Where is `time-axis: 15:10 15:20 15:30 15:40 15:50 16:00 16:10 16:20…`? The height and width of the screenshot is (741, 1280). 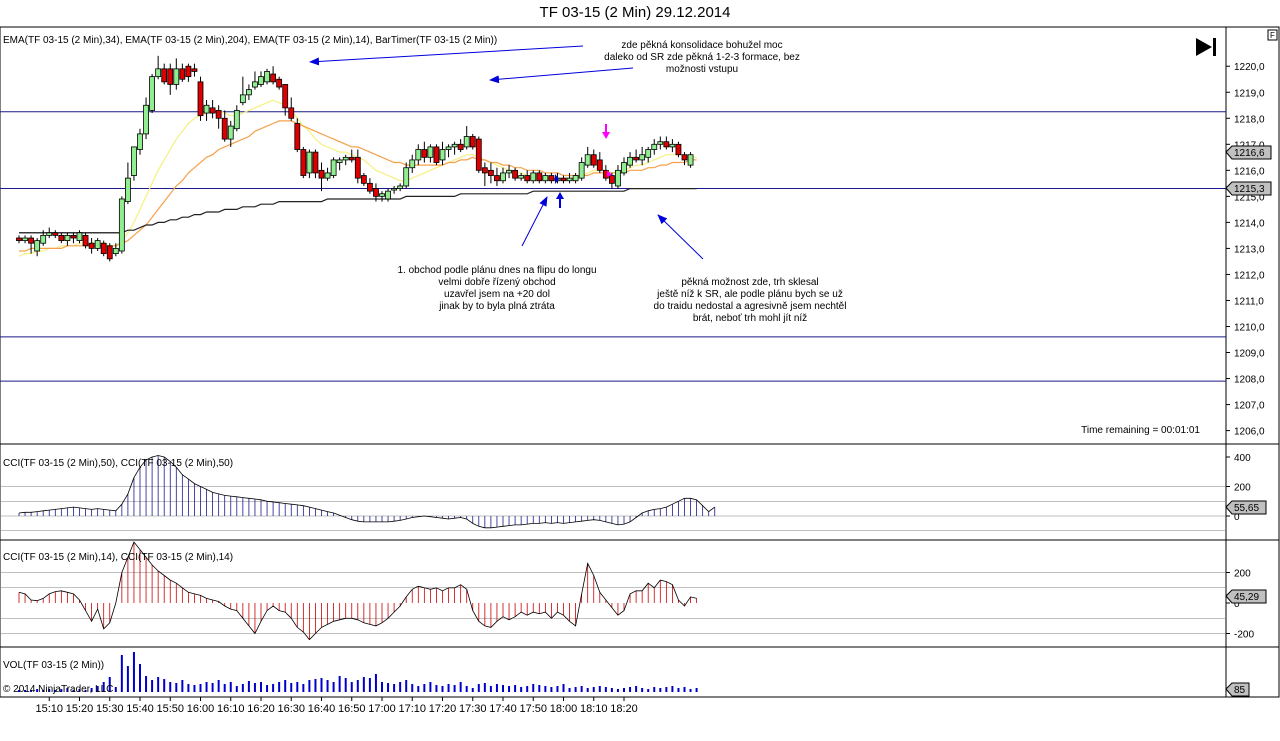
time-axis: 15:10 15:20 15:30 15:40 15:50 16:00 16:10 16:20… is located at coordinates (336, 706).